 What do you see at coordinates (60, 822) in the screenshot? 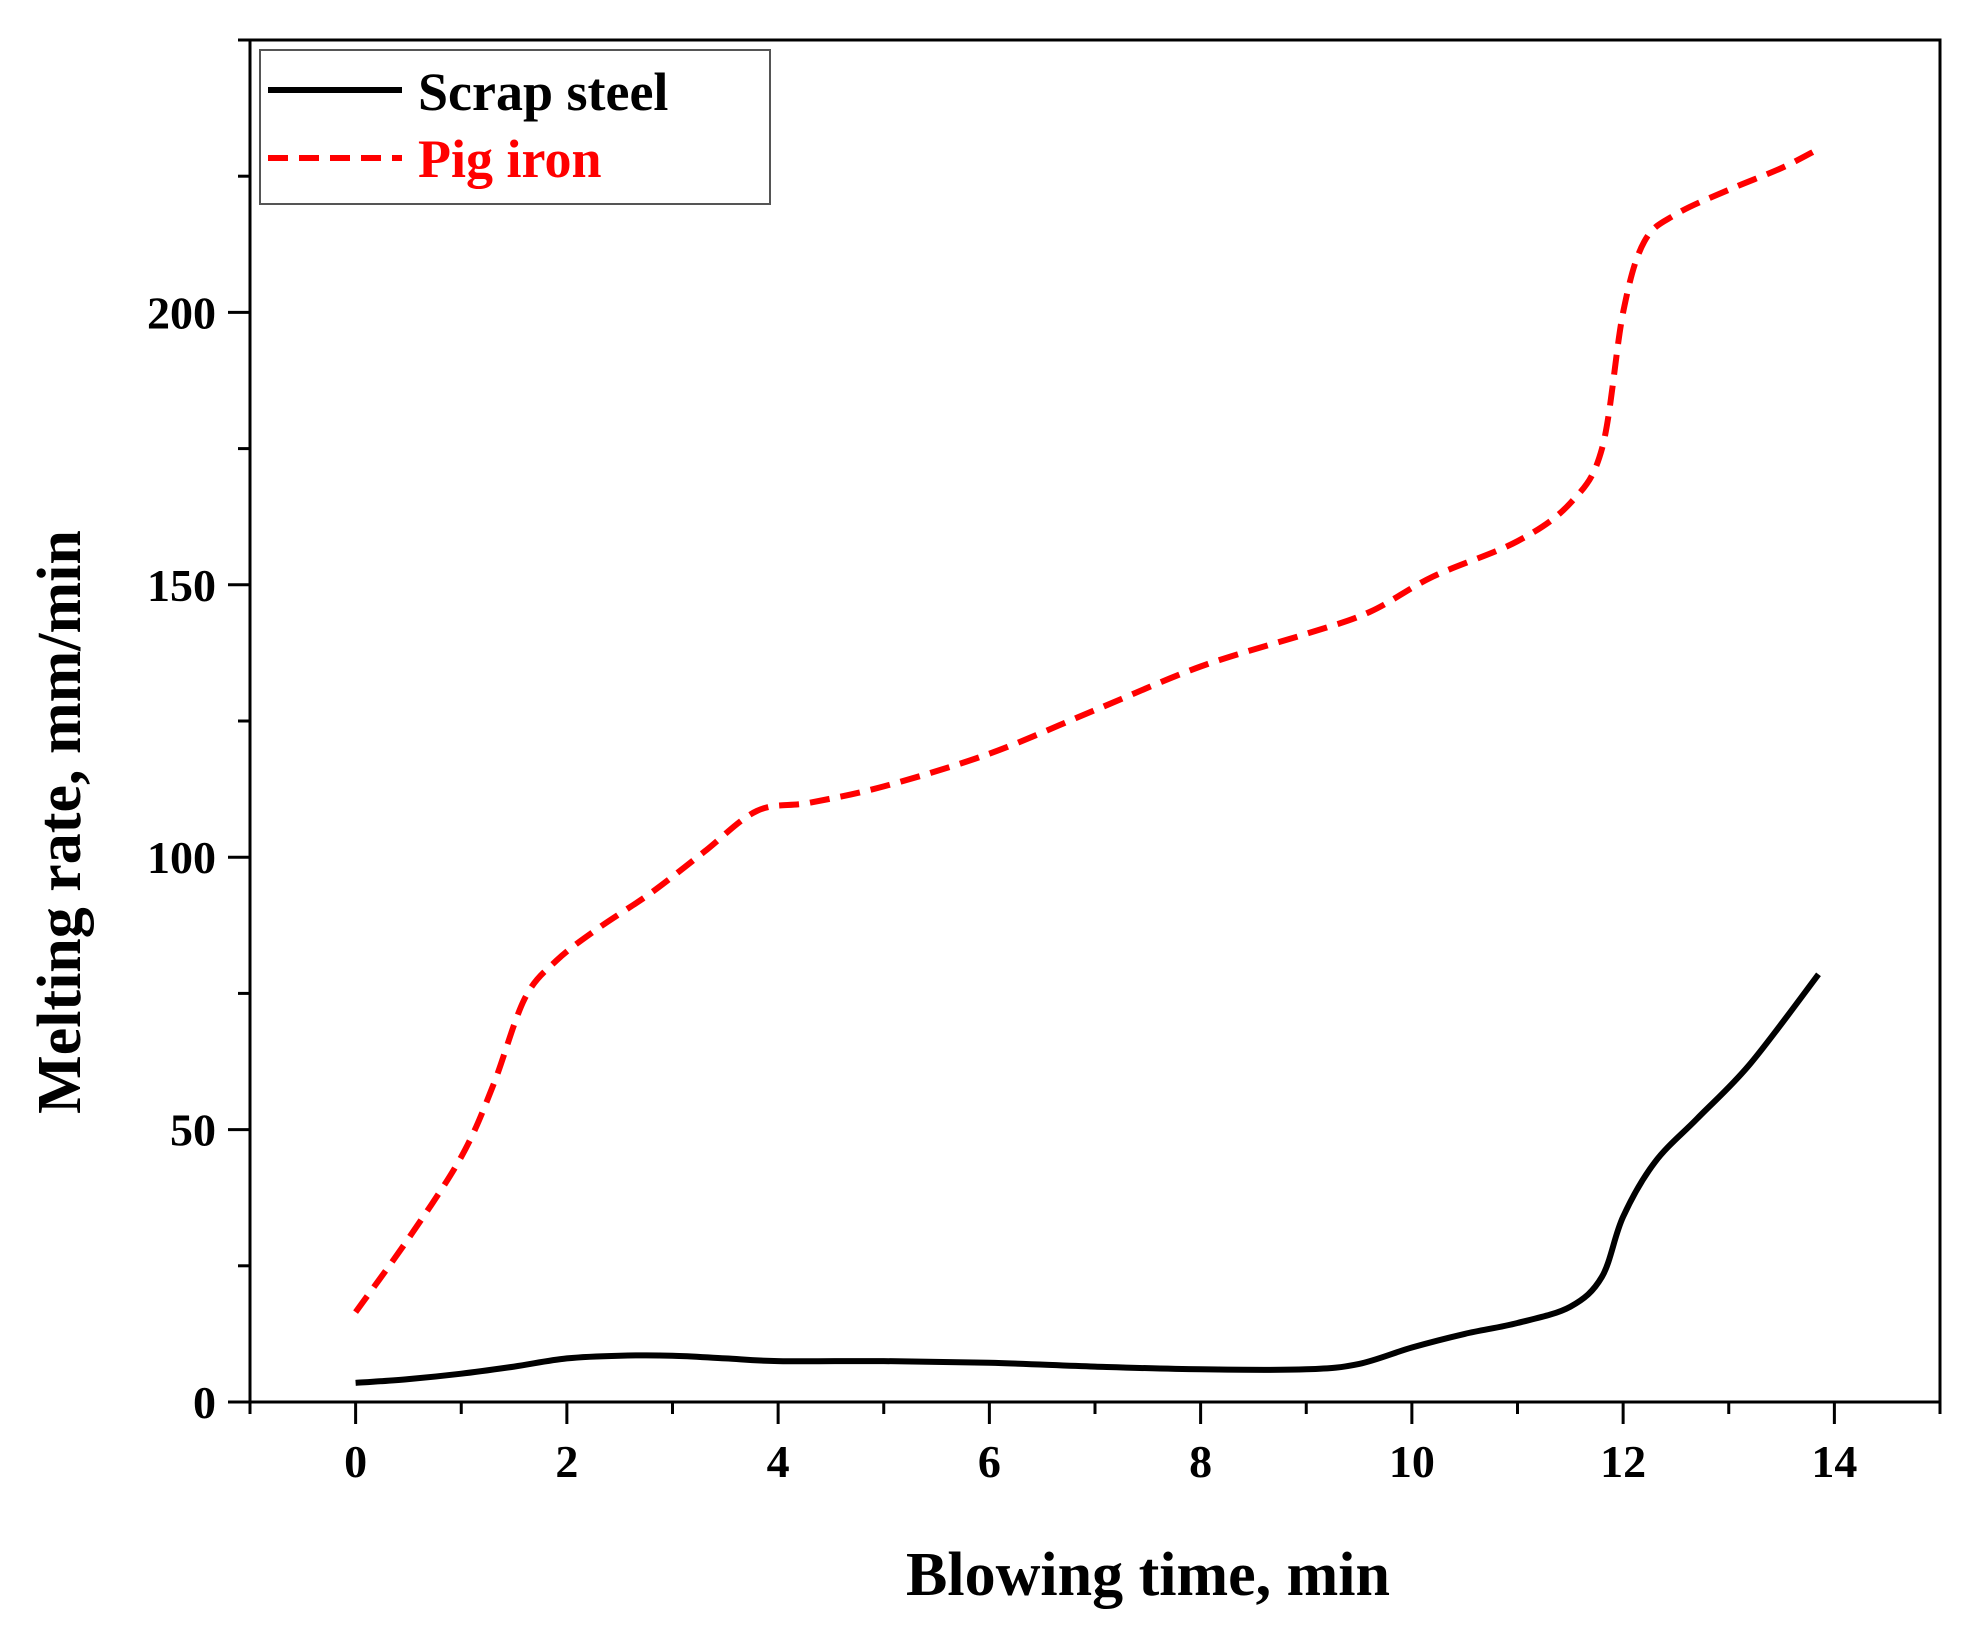
I see `y-axis-title: Melting rate, mm/min` at bounding box center [60, 822].